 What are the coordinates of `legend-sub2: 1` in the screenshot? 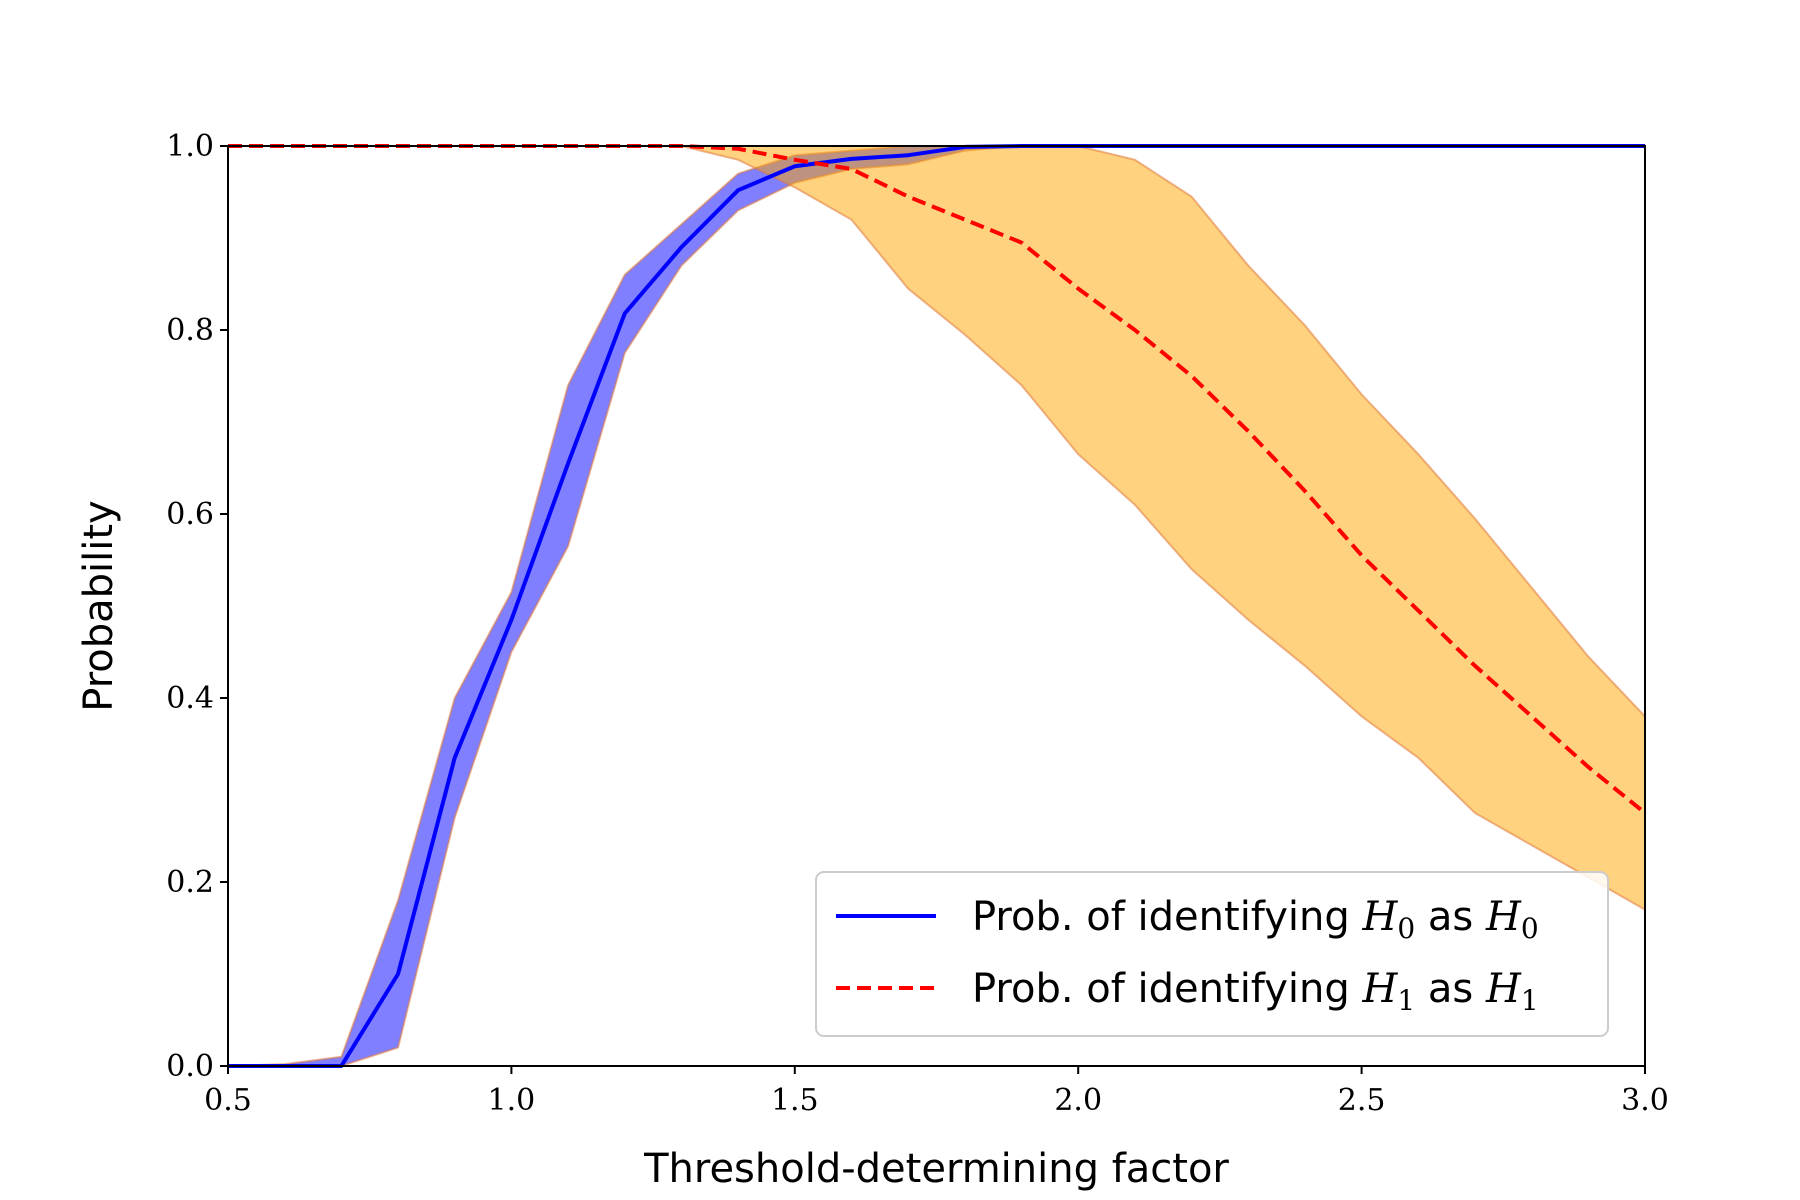 It's located at (1530, 1000).